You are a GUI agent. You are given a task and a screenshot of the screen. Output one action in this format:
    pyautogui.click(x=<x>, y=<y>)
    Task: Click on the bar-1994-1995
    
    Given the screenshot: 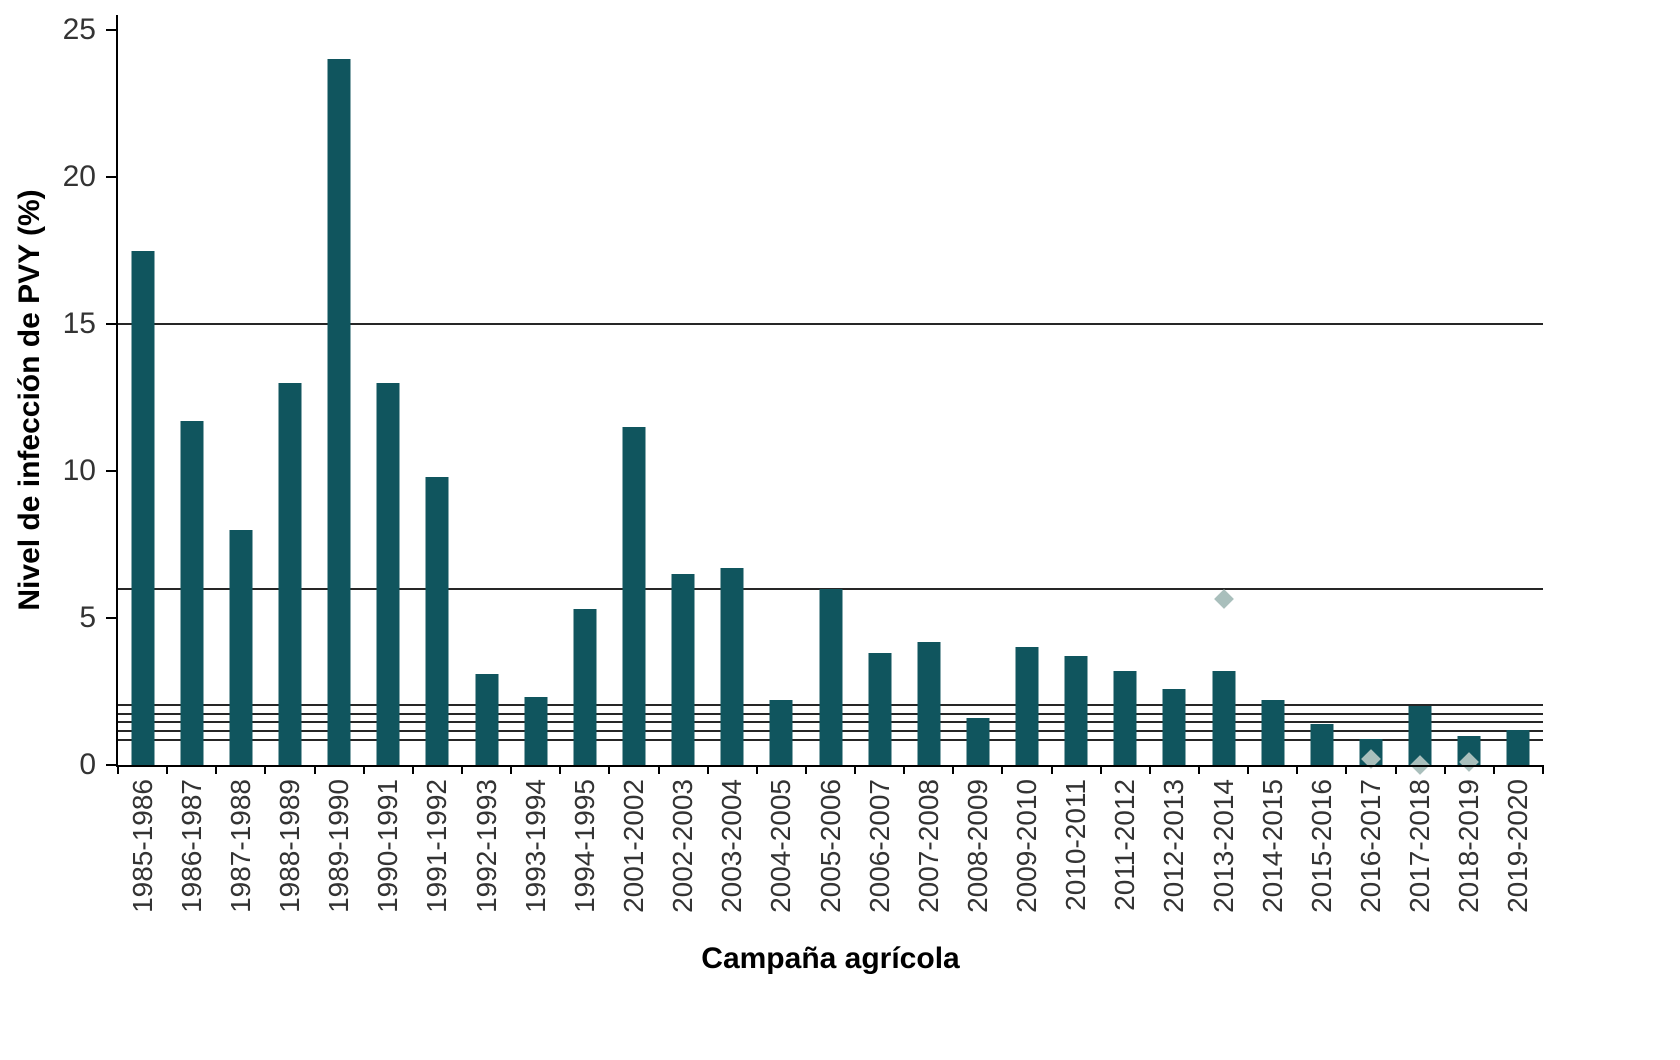 What is the action you would take?
    pyautogui.click(x=585, y=687)
    